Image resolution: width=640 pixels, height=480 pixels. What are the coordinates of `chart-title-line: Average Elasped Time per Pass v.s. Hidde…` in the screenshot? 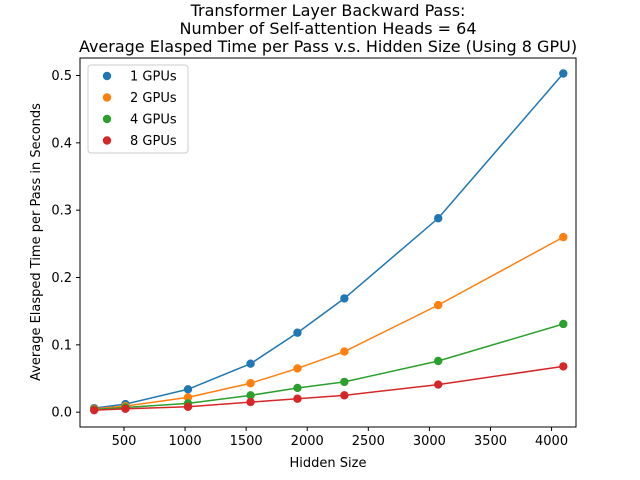 It's located at (328, 46).